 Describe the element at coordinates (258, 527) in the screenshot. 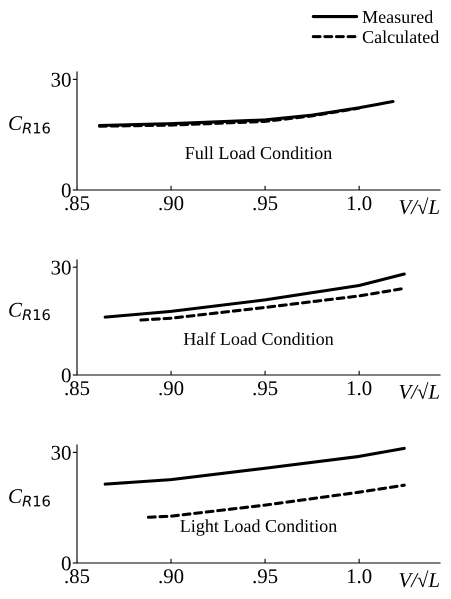

I see `annotation: Light Load Condition` at that location.